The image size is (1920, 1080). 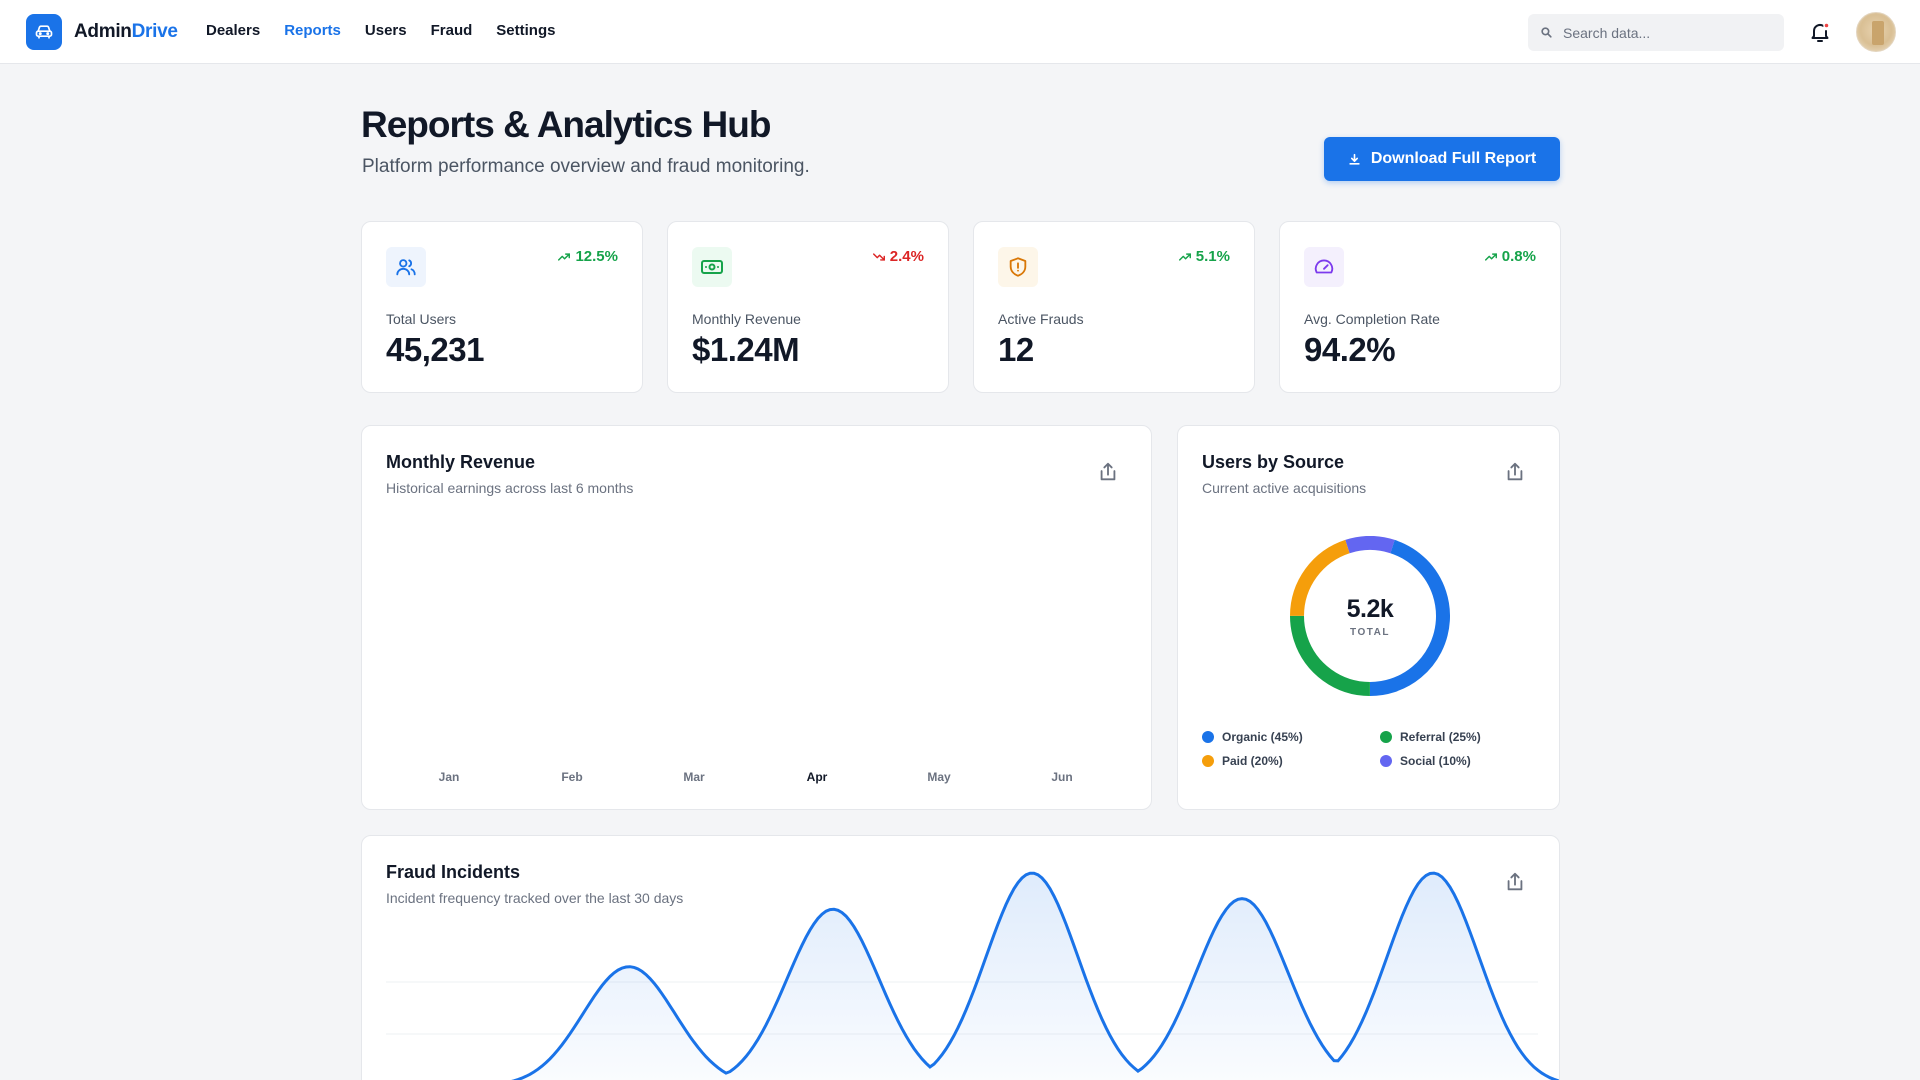 I want to click on donut-center: 5.2k TOTAL, so click(x=1370, y=616).